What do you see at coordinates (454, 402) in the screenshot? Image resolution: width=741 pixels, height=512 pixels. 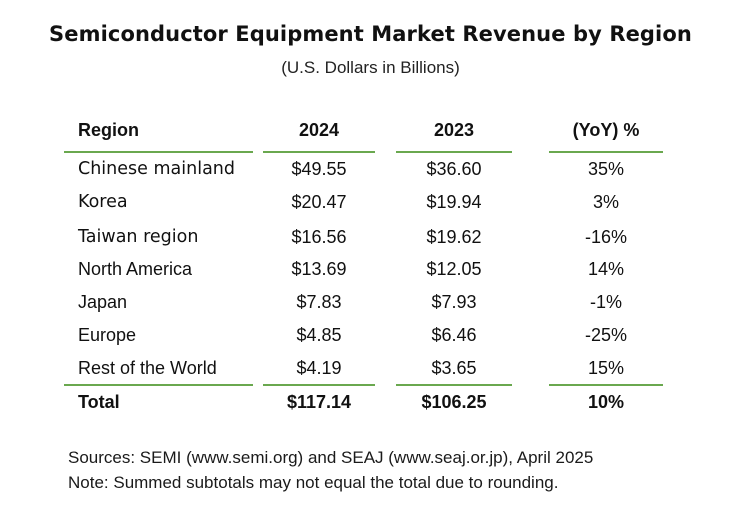 I see `total-value-2023: $106.25` at bounding box center [454, 402].